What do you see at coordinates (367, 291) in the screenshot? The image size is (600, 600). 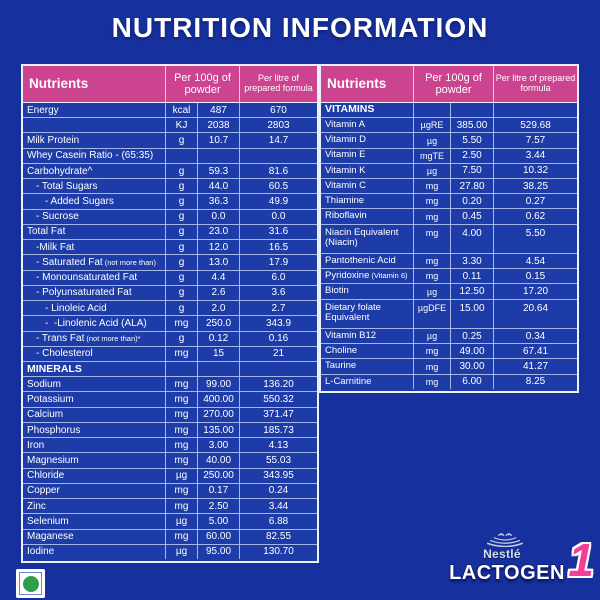 I see `nutrient-name: Biotin` at bounding box center [367, 291].